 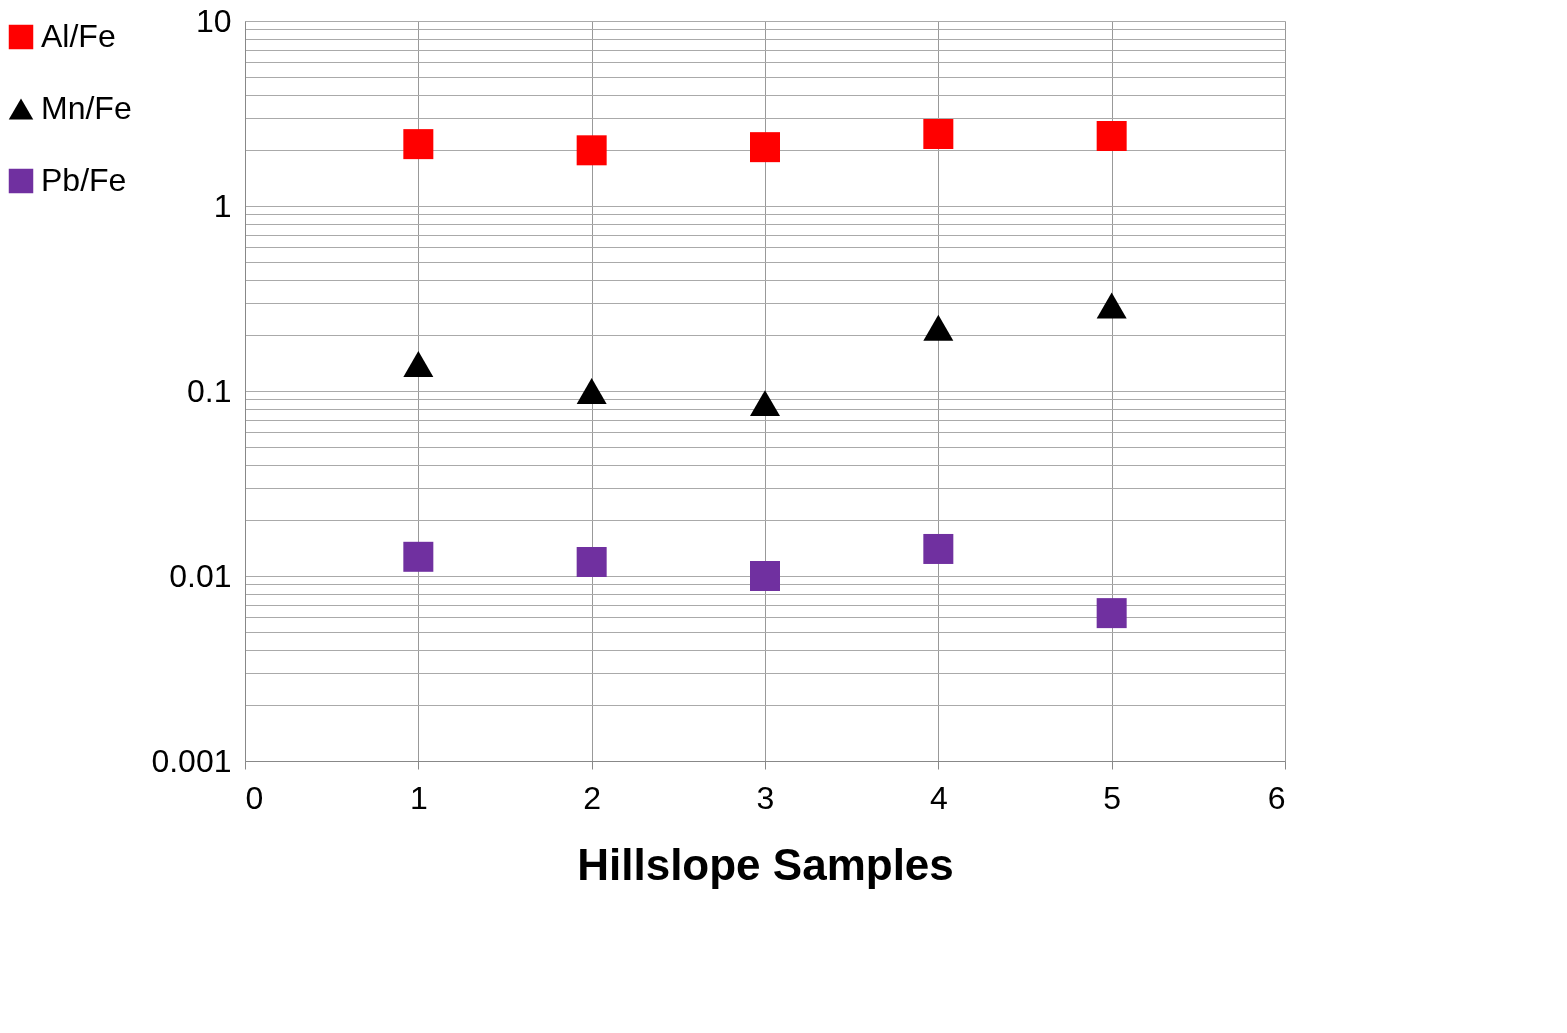 What do you see at coordinates (1276, 797) in the screenshot?
I see `x-tick-label: 6` at bounding box center [1276, 797].